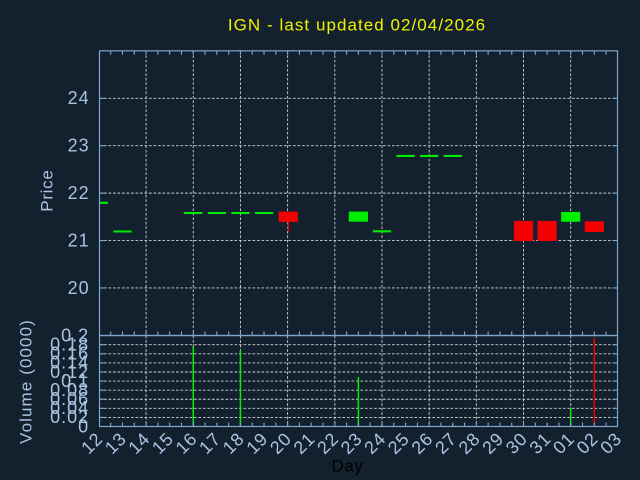 This screenshot has width=640, height=480. I want to click on svg-text: 0, so click(83, 426).